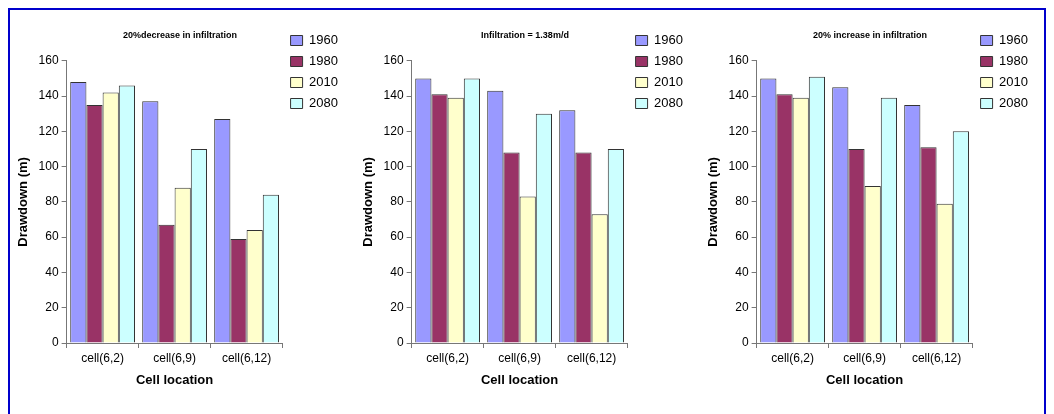 The image size is (1054, 414). What do you see at coordinates (180, 34) in the screenshot?
I see `chart-title: 20%decrease in infiltration` at bounding box center [180, 34].